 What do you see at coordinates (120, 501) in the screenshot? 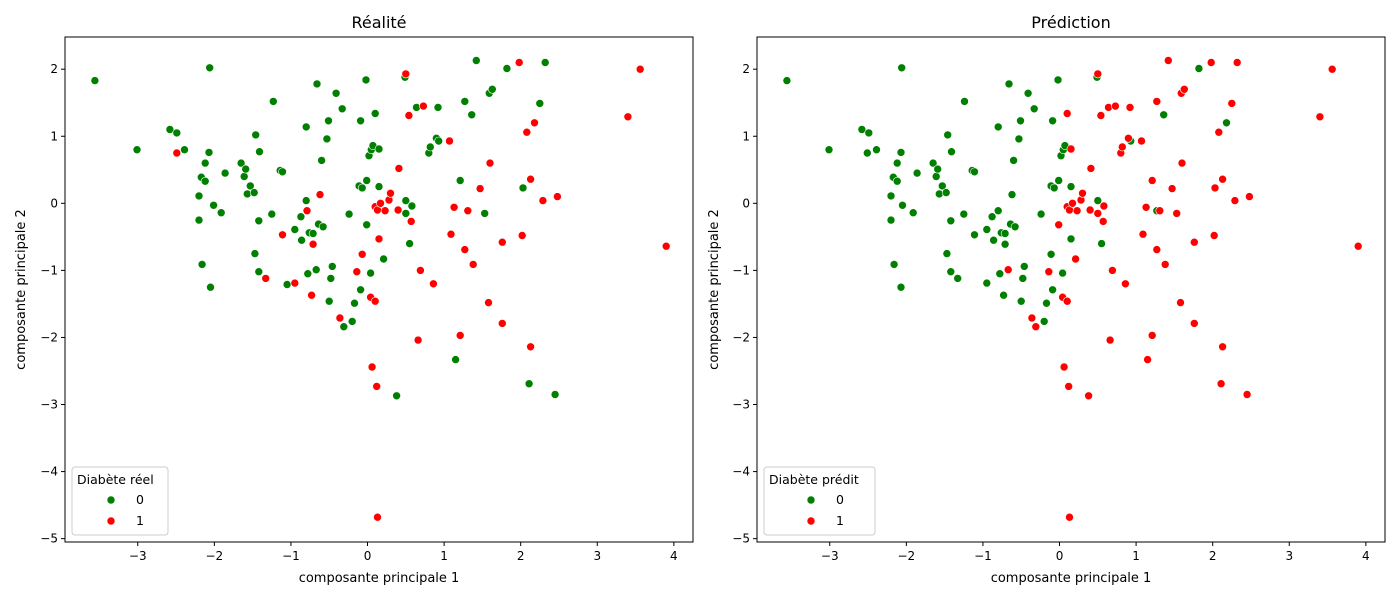
I see `legend: Diabète réel 0 1` at bounding box center [120, 501].